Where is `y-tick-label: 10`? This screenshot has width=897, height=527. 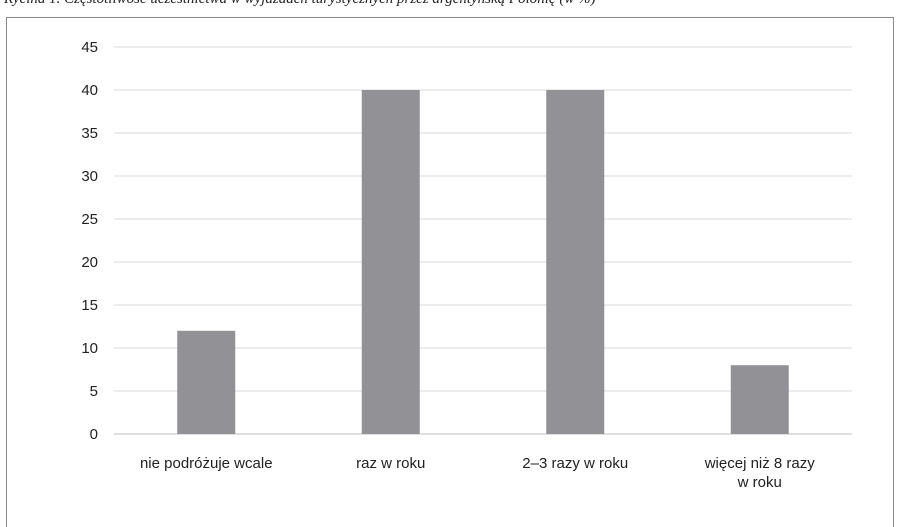
y-tick-label: 10 is located at coordinates (89, 348).